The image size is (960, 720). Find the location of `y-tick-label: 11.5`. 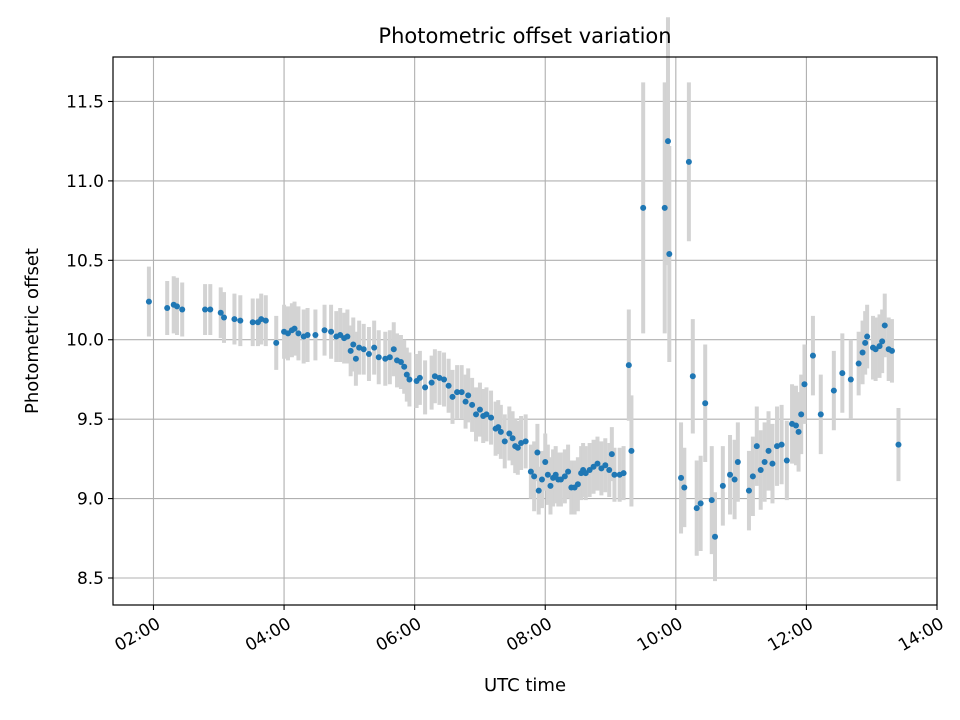

y-tick-label: 11.5 is located at coordinates (85, 102).